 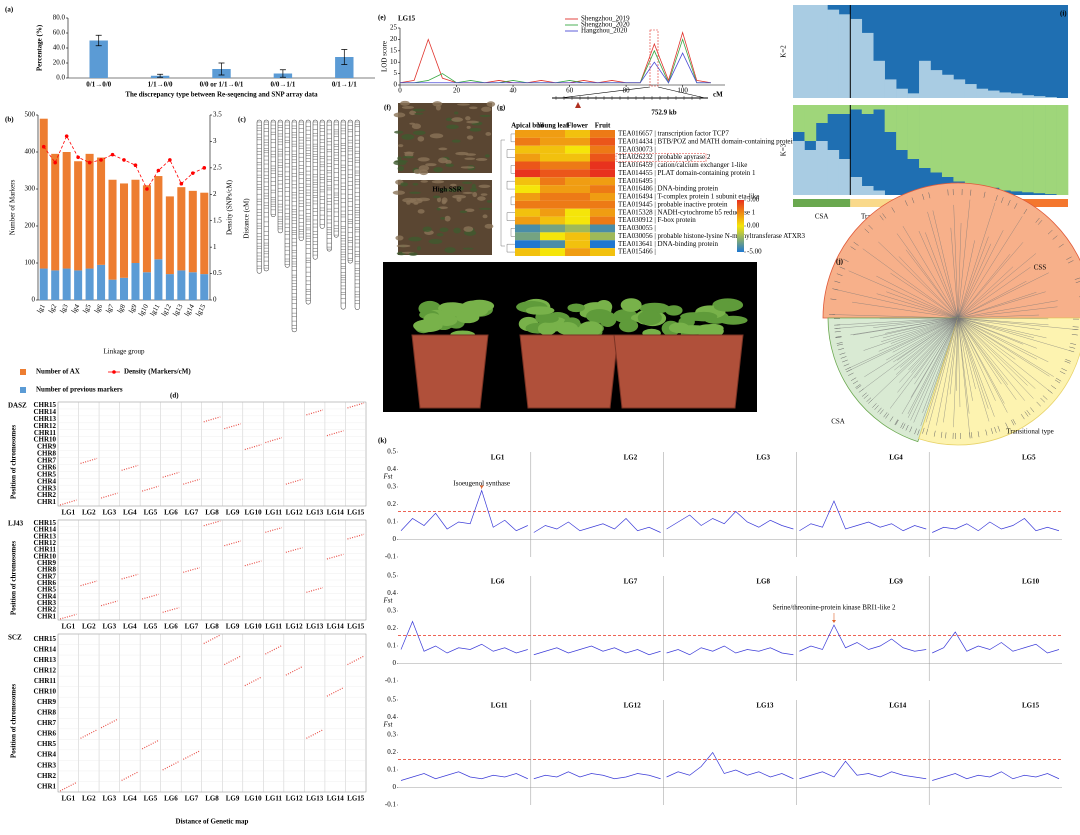 What do you see at coordinates (171, 627) in the screenshot?
I see `x-tick-label: LG6` at bounding box center [171, 627].